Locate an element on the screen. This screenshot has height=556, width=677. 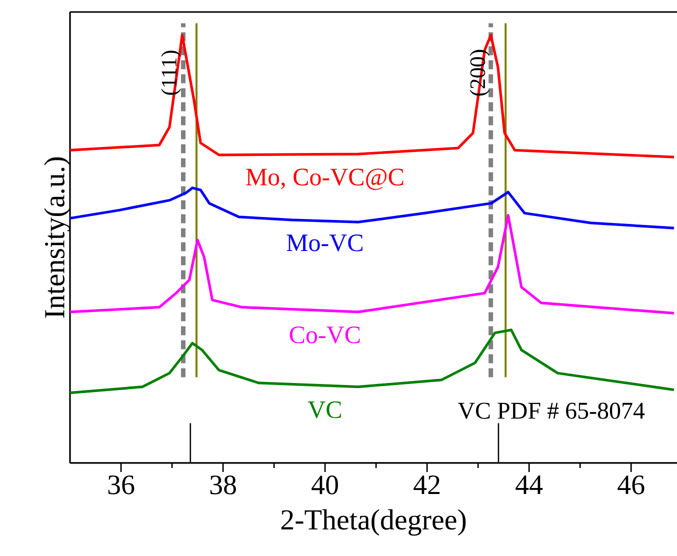
series-label: VC is located at coordinates (324, 409).